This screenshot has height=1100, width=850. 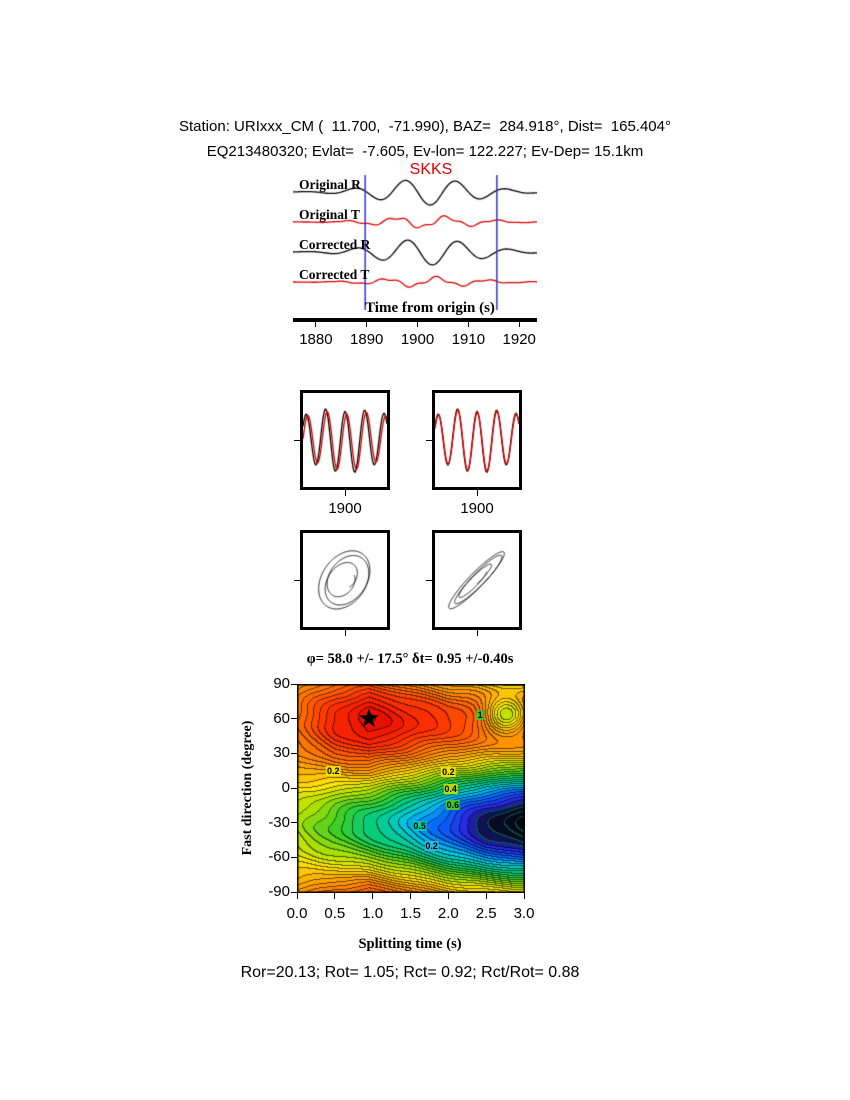 What do you see at coordinates (410, 913) in the screenshot?
I see `contour-xtick-label: 1.5` at bounding box center [410, 913].